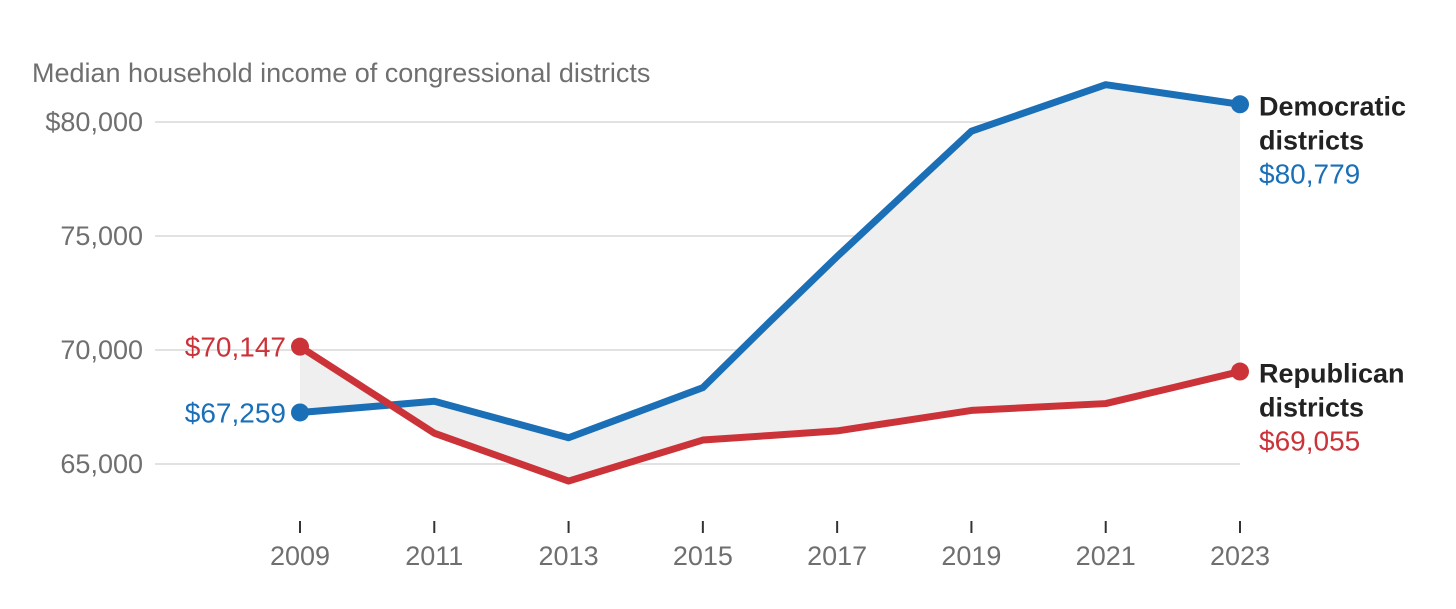 Image resolution: width=1456 pixels, height=609 pixels. Describe the element at coordinates (1309, 441) in the screenshot. I see `republican-end-value: $69,055` at that location.